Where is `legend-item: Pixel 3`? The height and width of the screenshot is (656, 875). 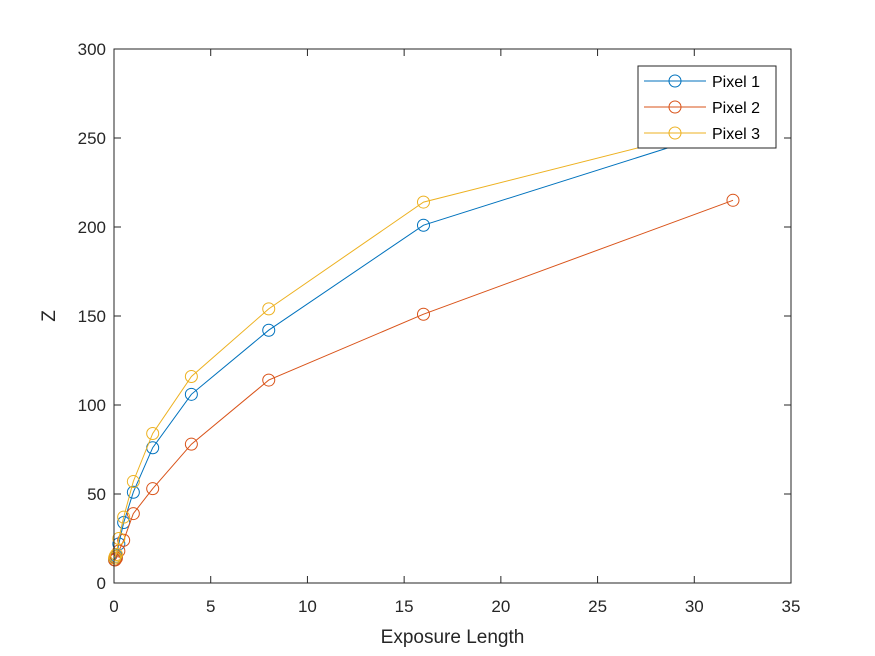 legend-item: Pixel 3 is located at coordinates (702, 134).